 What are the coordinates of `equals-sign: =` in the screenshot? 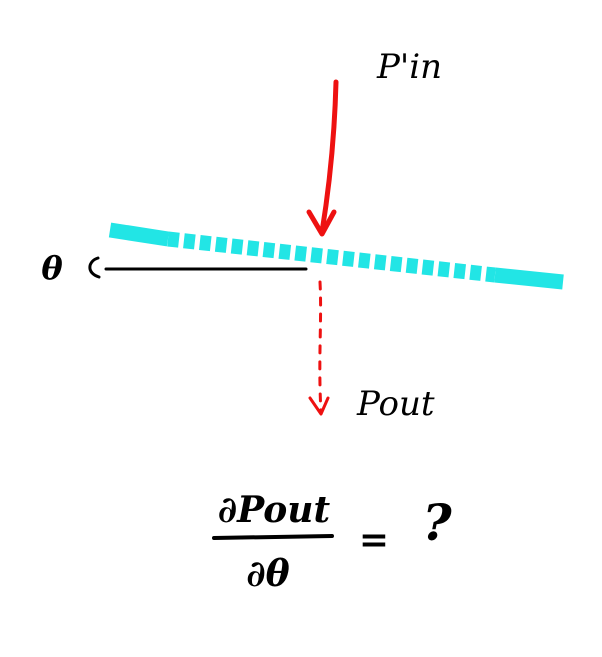 It's located at (374, 540).